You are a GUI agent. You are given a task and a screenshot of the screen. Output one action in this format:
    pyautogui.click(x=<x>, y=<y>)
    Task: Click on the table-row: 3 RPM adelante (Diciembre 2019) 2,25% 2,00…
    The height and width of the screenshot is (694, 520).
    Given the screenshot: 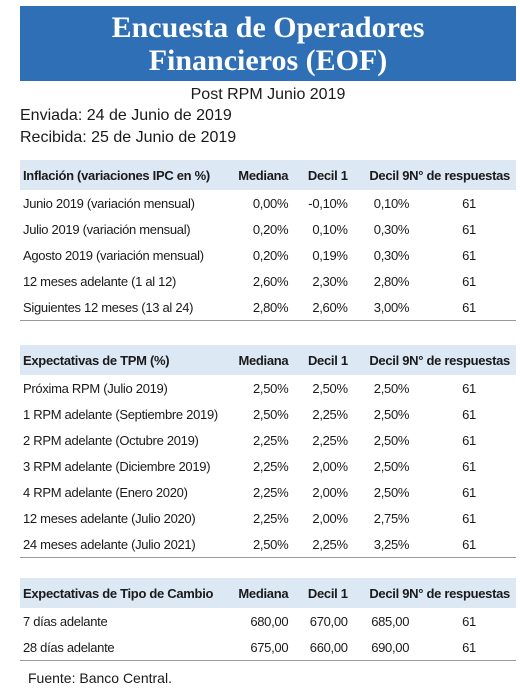 What is the action you would take?
    pyautogui.click(x=268, y=466)
    